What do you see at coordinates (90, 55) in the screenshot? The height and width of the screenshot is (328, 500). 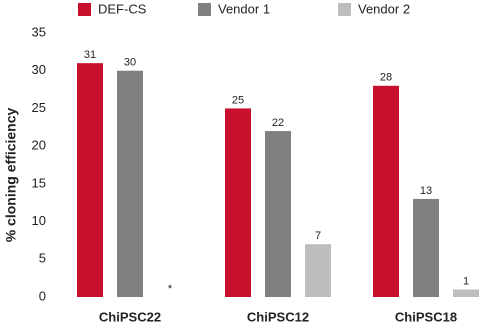 I see `value-label: 31` at bounding box center [90, 55].